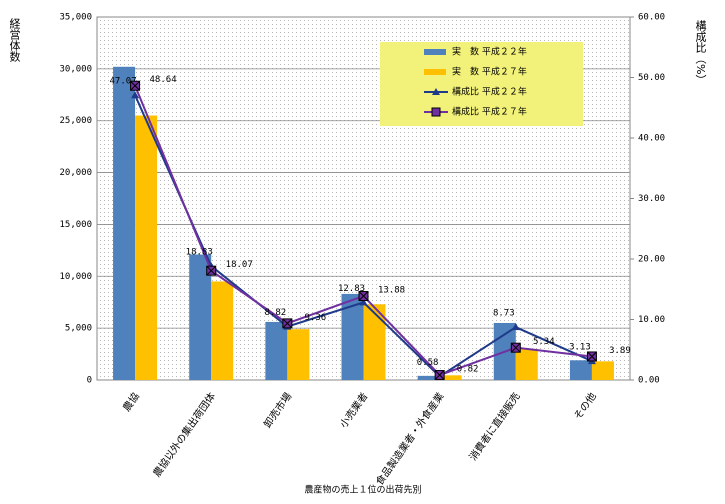 This screenshot has height=504, width=725. Describe the element at coordinates (78, 329) in the screenshot. I see `y-tick-label: 5,000` at that location.